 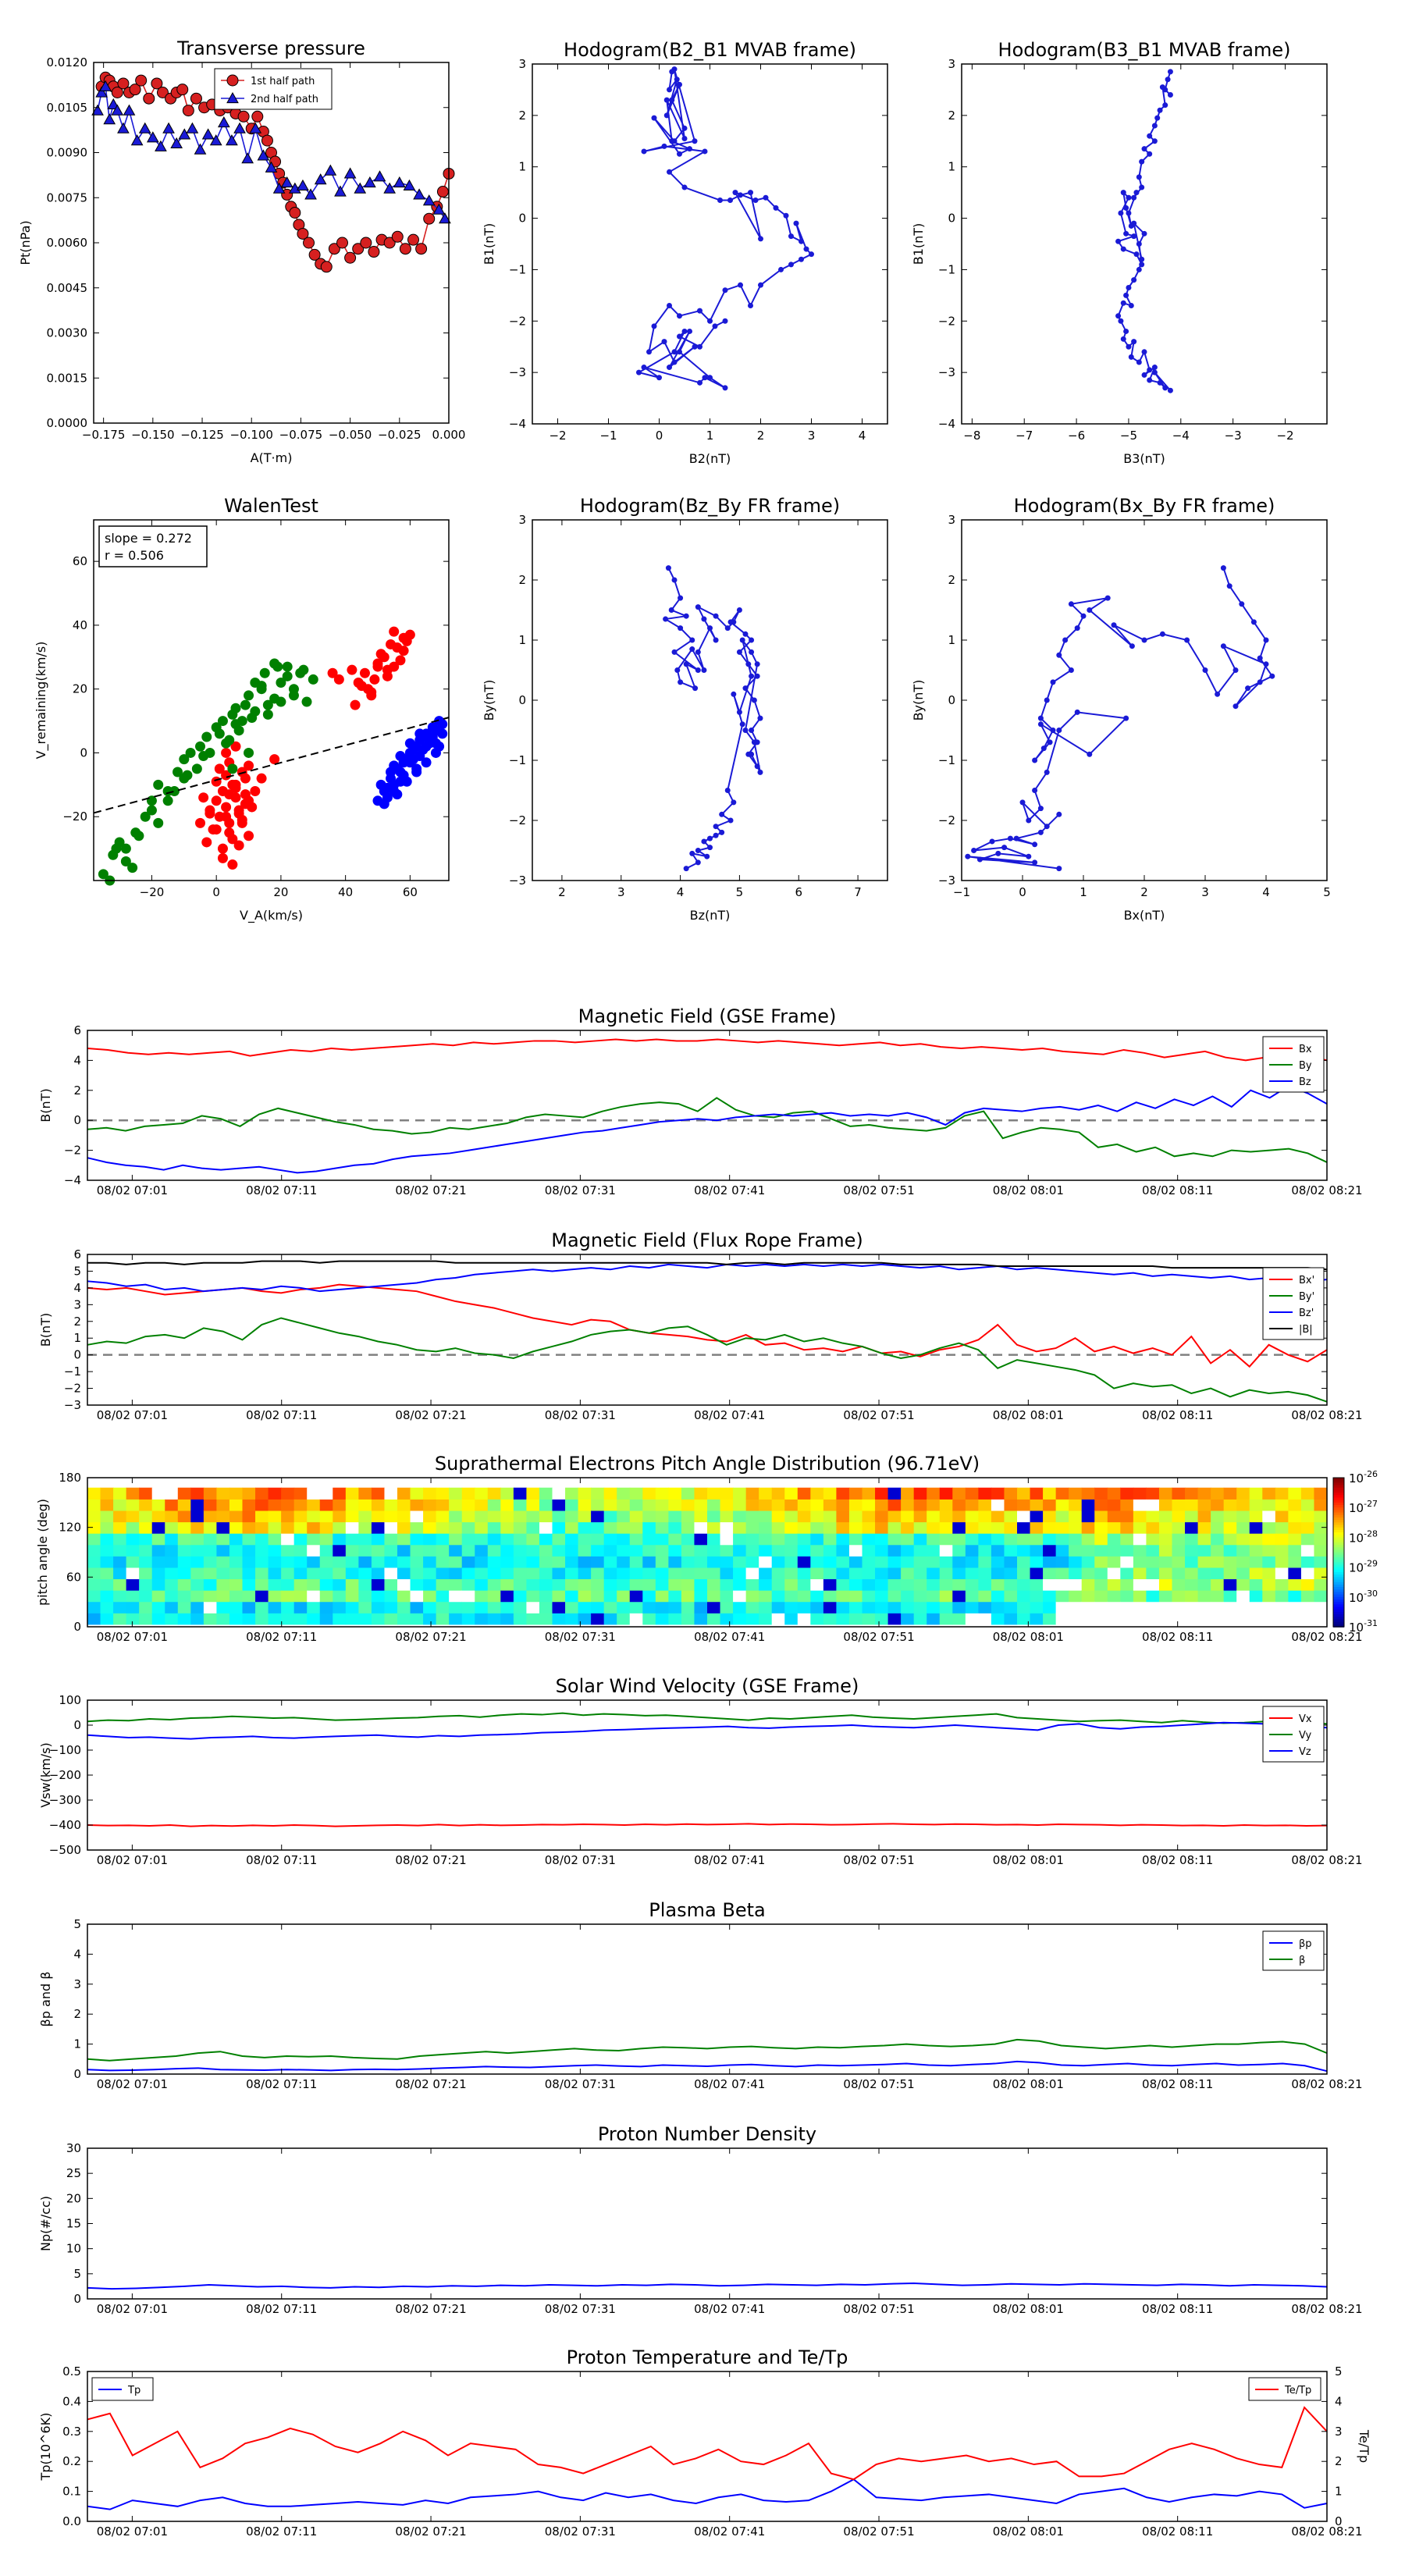 What do you see at coordinates (708, 1325) in the screenshot?
I see `mag-fr-series-line` at bounding box center [708, 1325].